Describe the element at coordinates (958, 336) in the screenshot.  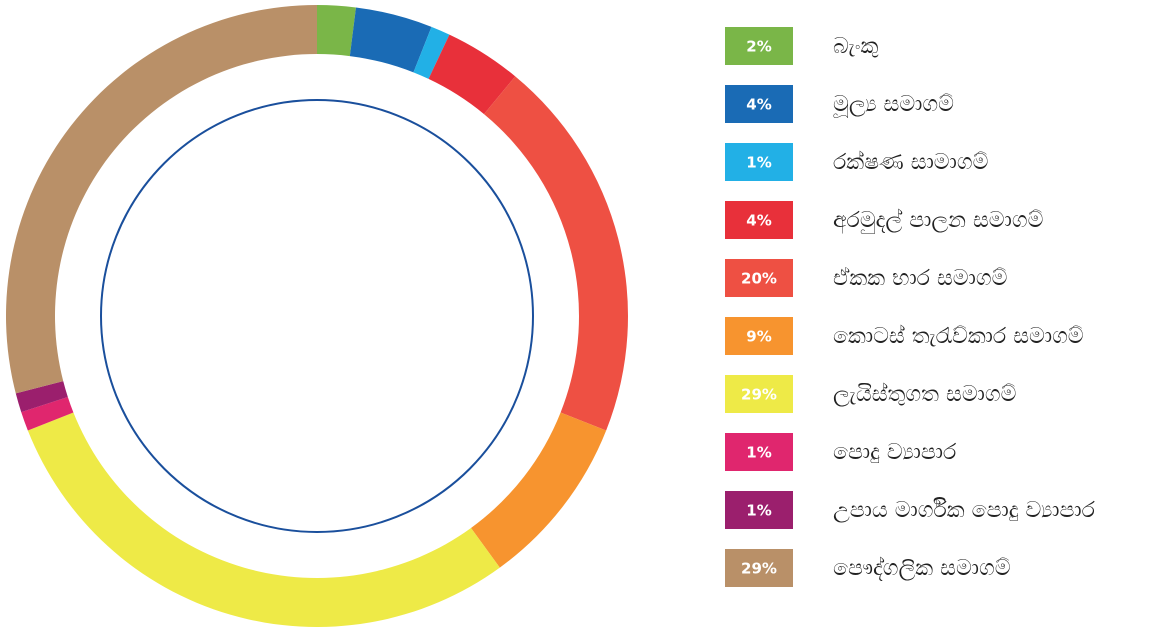
I see `legend-label: කොටස් තැරැව්කාර සමාගම්` at that location.